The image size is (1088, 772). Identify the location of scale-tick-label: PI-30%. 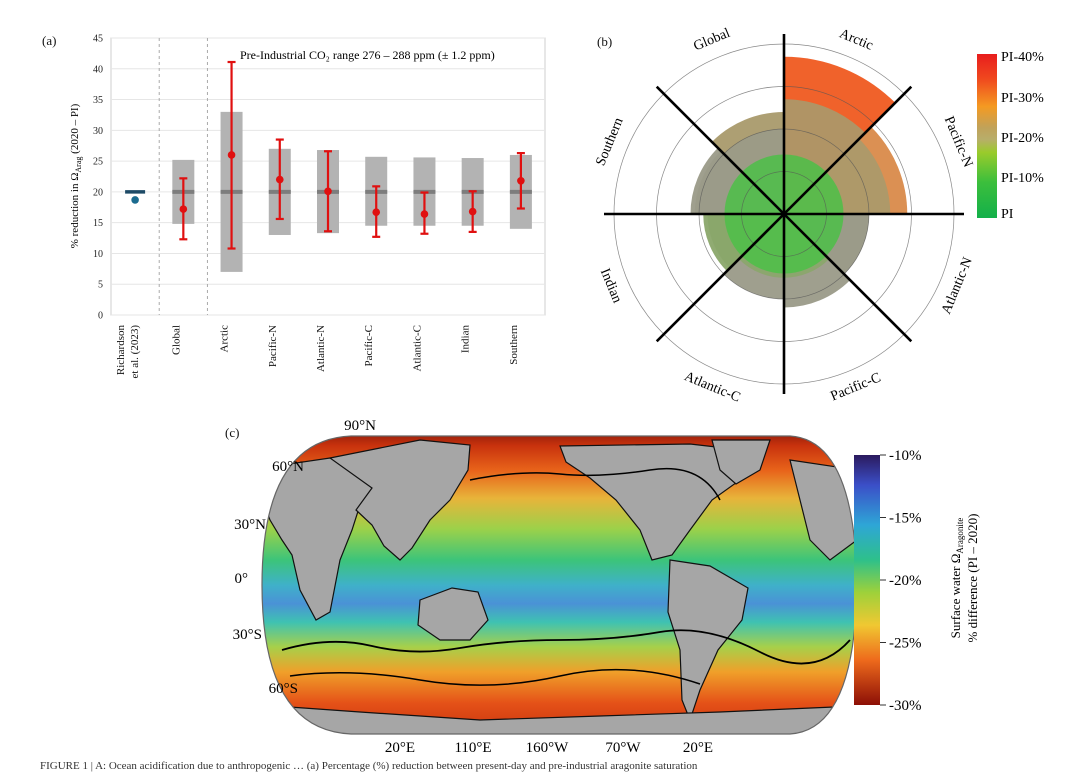
(1022, 98).